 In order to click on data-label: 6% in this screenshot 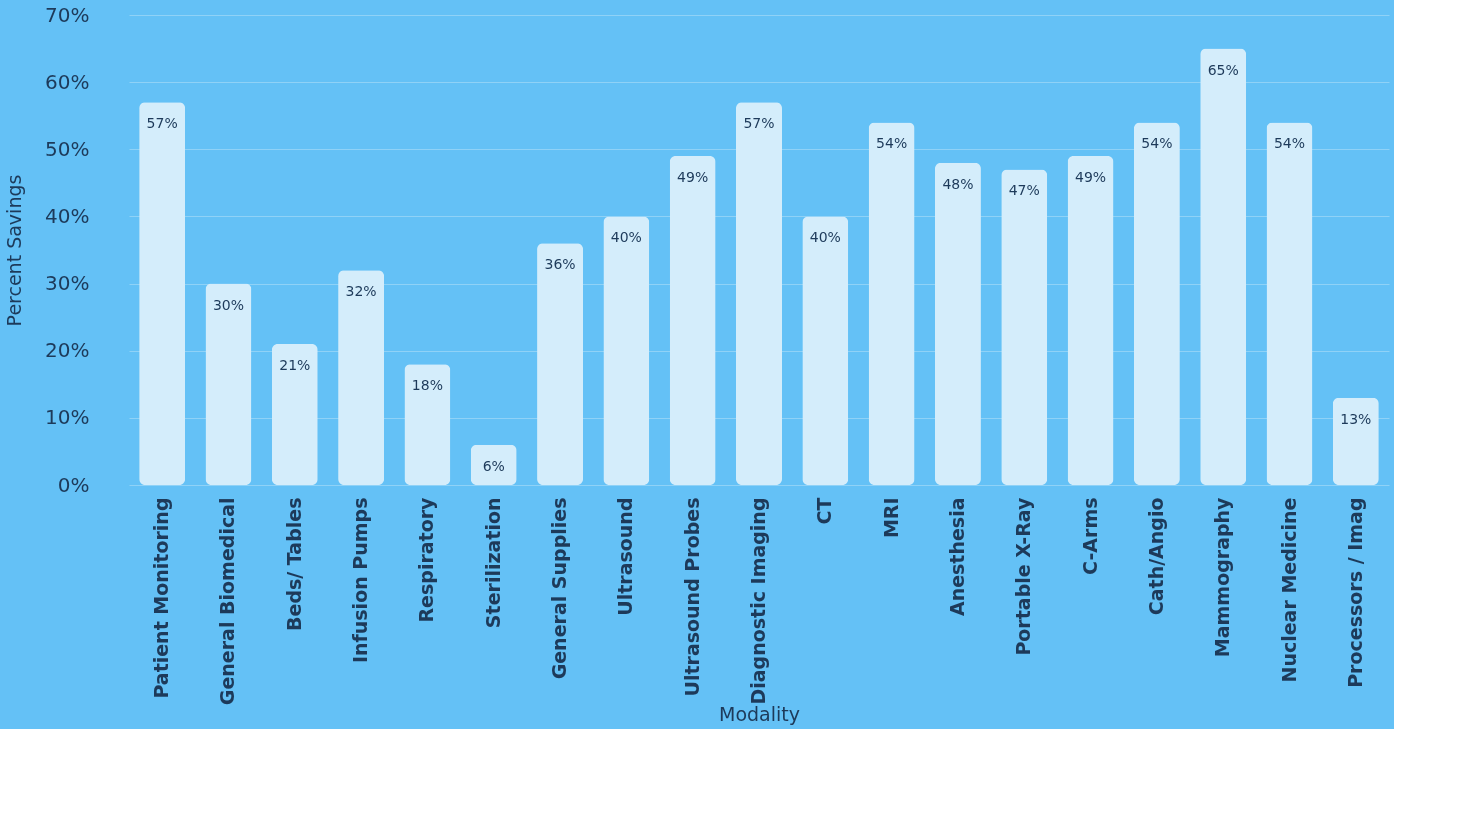, I will do `click(493, 465)`.